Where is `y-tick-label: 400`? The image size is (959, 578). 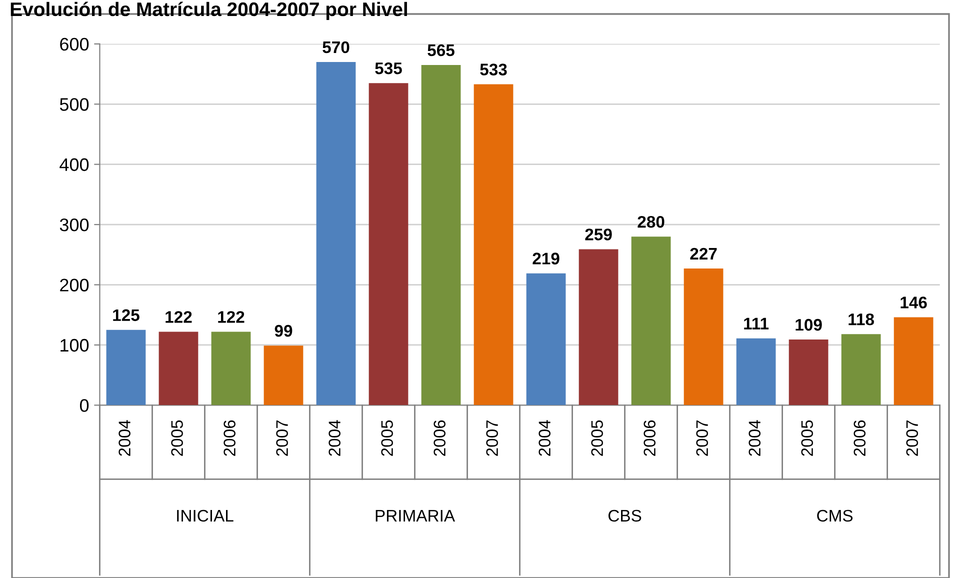 y-tick-label: 400 is located at coordinates (74, 165).